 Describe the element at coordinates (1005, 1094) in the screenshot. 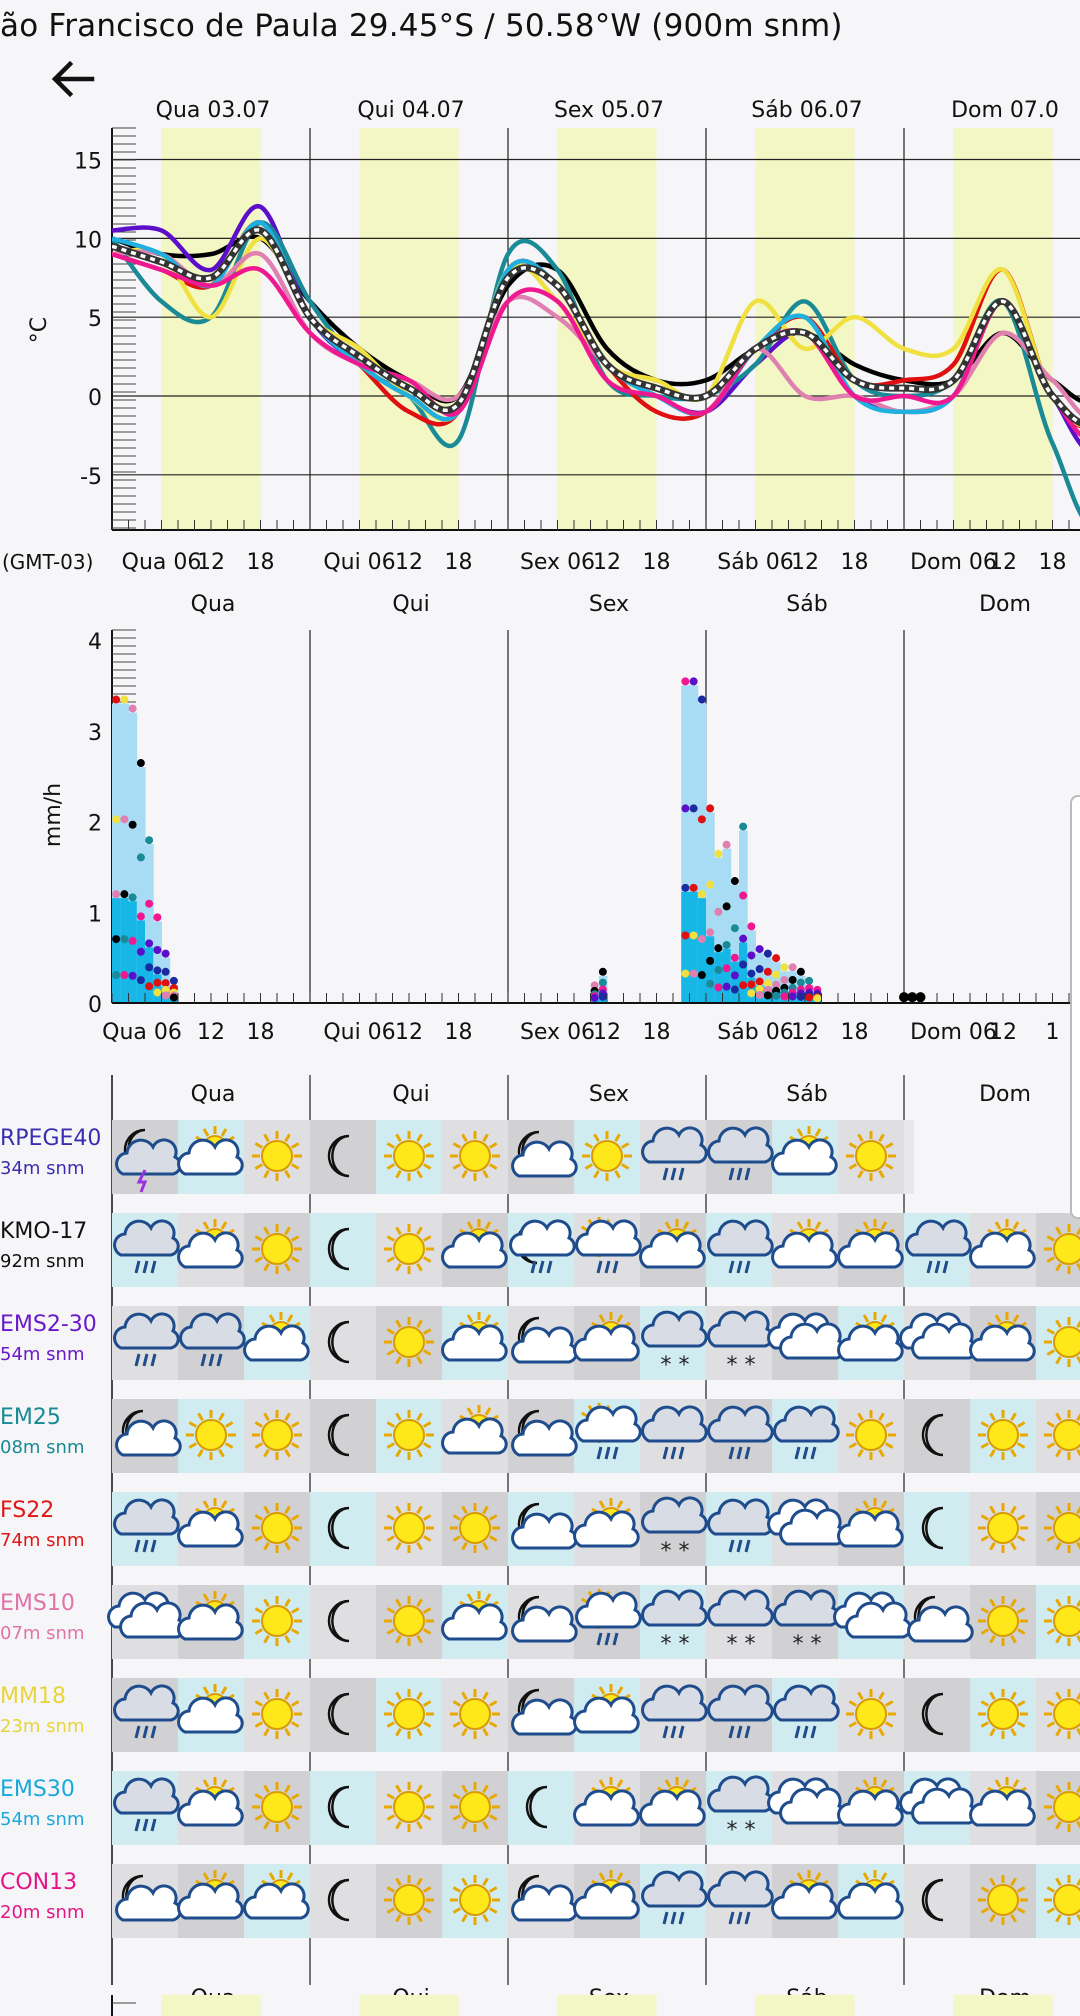

I see `day-header: Dom` at that location.